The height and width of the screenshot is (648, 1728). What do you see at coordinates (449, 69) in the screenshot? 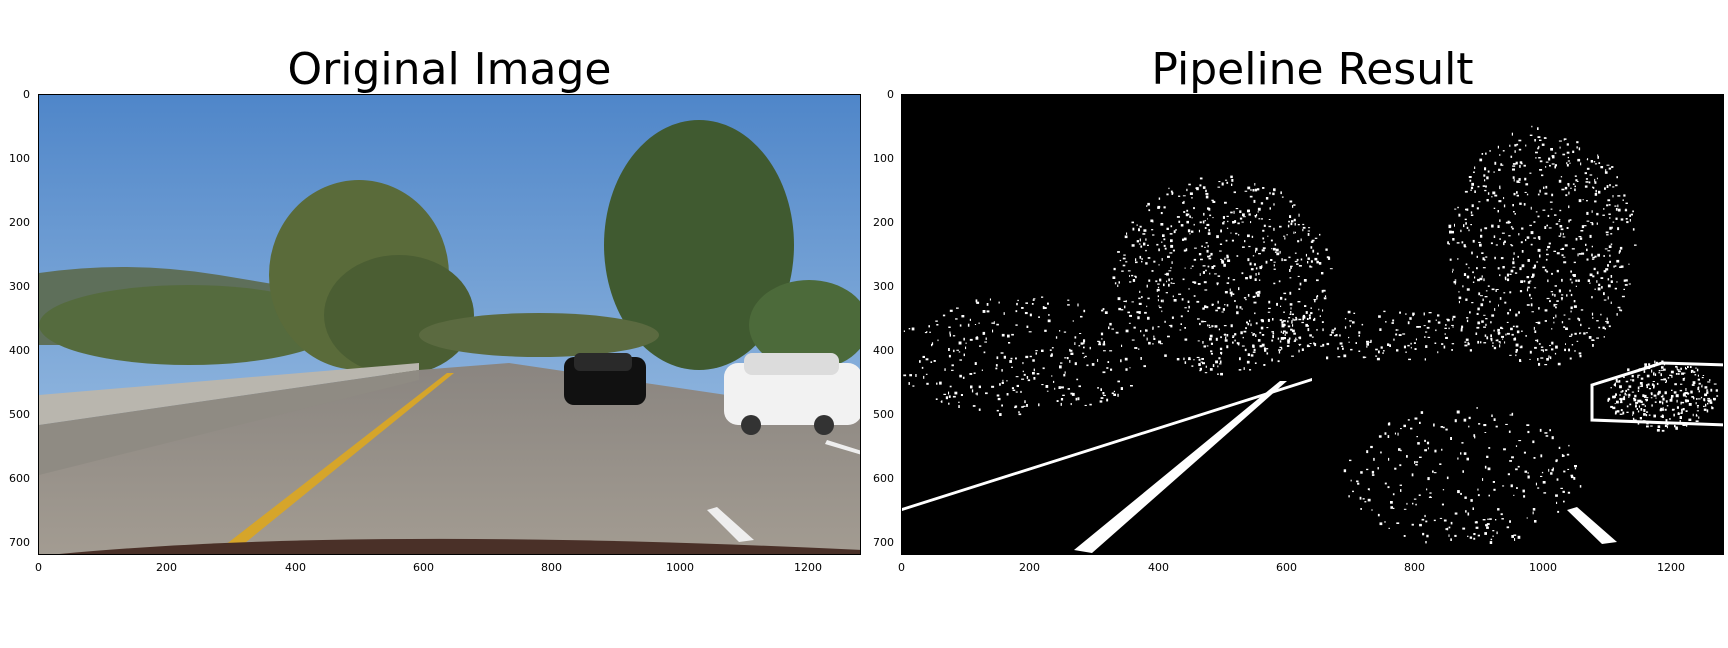
I see `panel-title-original: Original Image` at bounding box center [449, 69].